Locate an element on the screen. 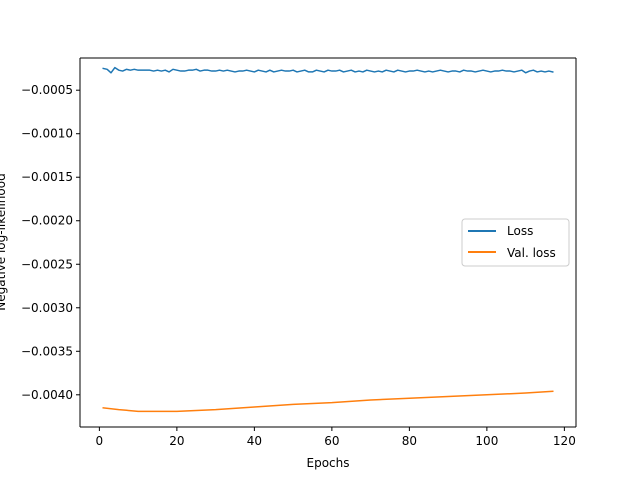 This screenshot has width=640, height=480. series-line-val-loss is located at coordinates (328, 401).